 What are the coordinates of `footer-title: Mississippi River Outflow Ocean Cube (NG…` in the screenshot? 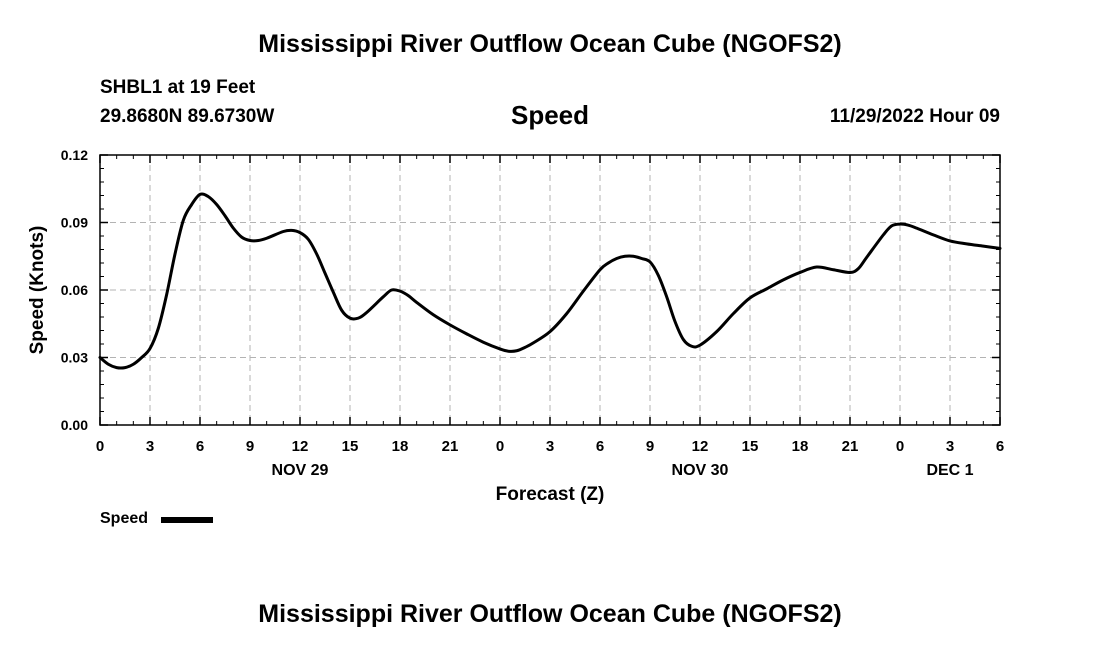 It's located at (550, 614).